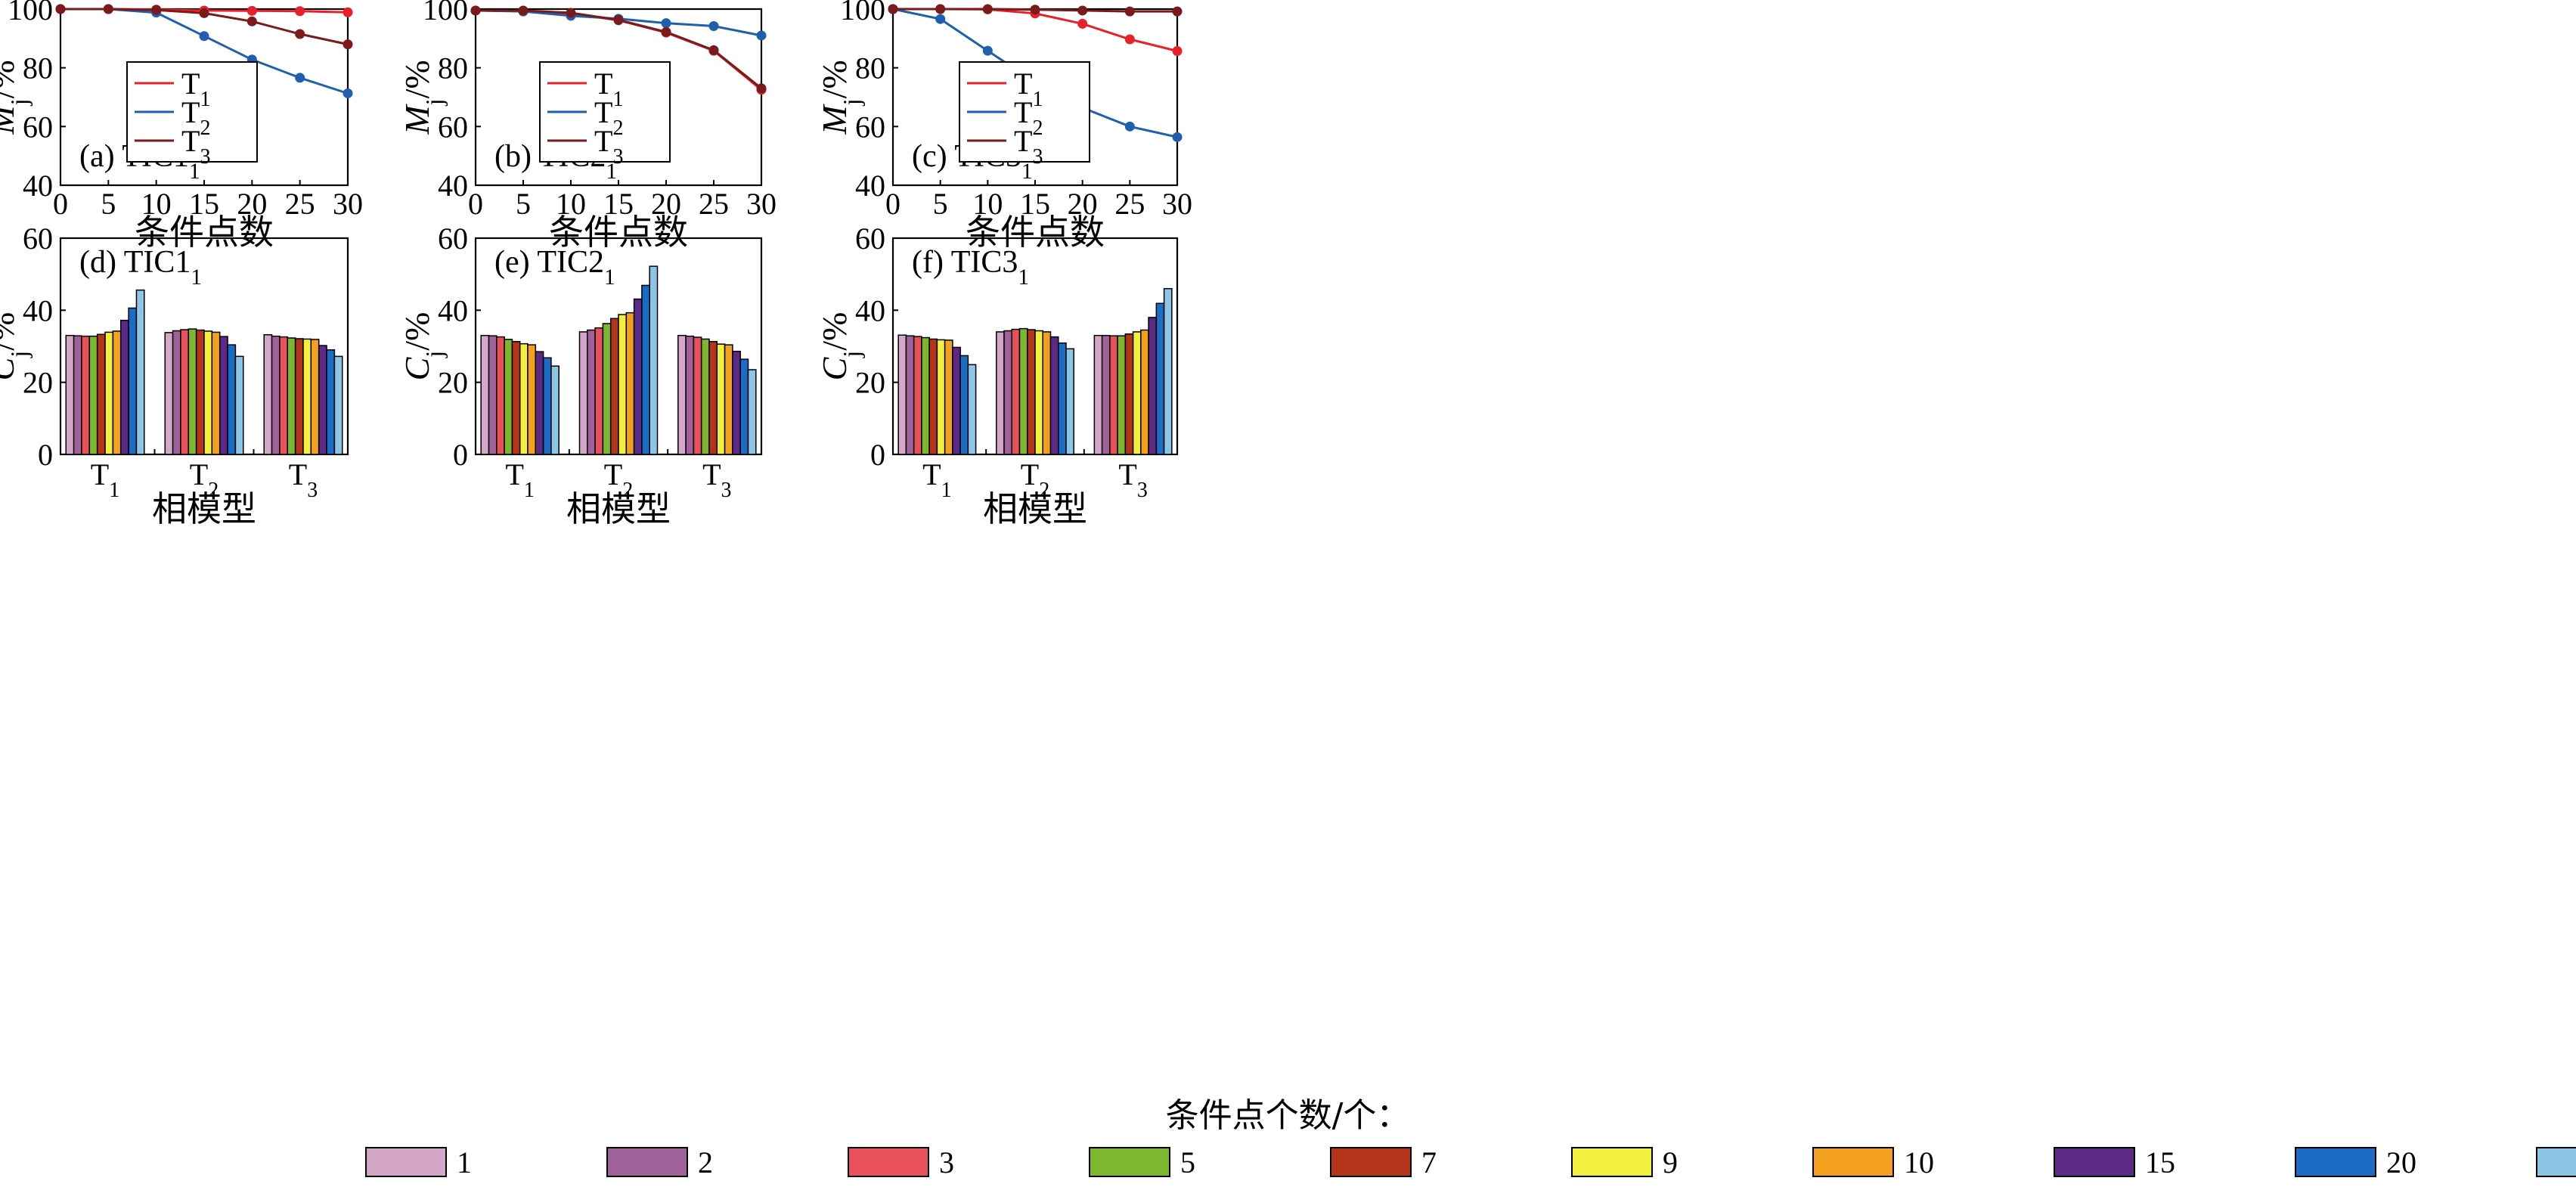 Image resolution: width=2576 pixels, height=1187 pixels. What do you see at coordinates (840, 98) in the screenshot?
I see `y-axis-title: Mj/%` at bounding box center [840, 98].